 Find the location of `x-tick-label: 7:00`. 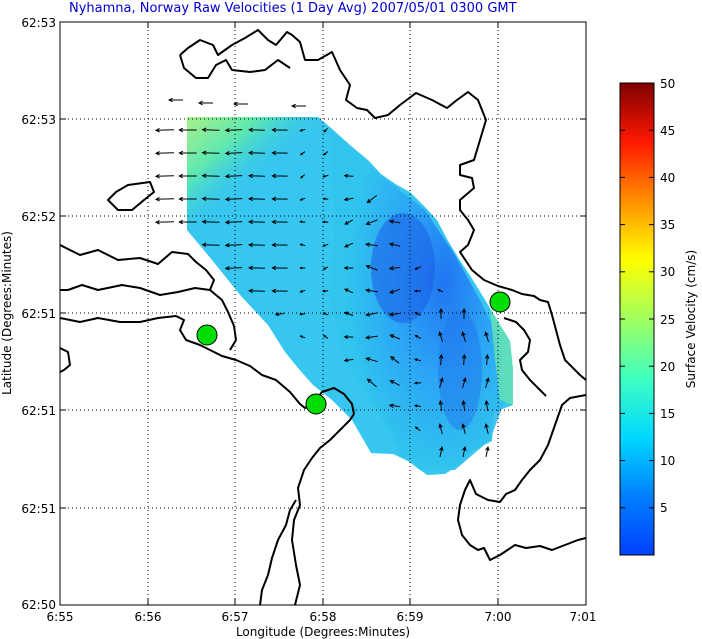

x-tick-label: 7:00 is located at coordinates (498, 617).